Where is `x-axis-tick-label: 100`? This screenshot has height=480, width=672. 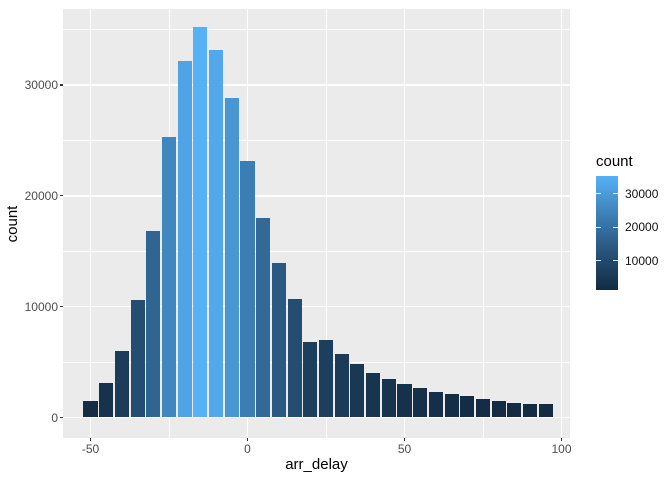 x-axis-tick-label: 100 is located at coordinates (561, 449).